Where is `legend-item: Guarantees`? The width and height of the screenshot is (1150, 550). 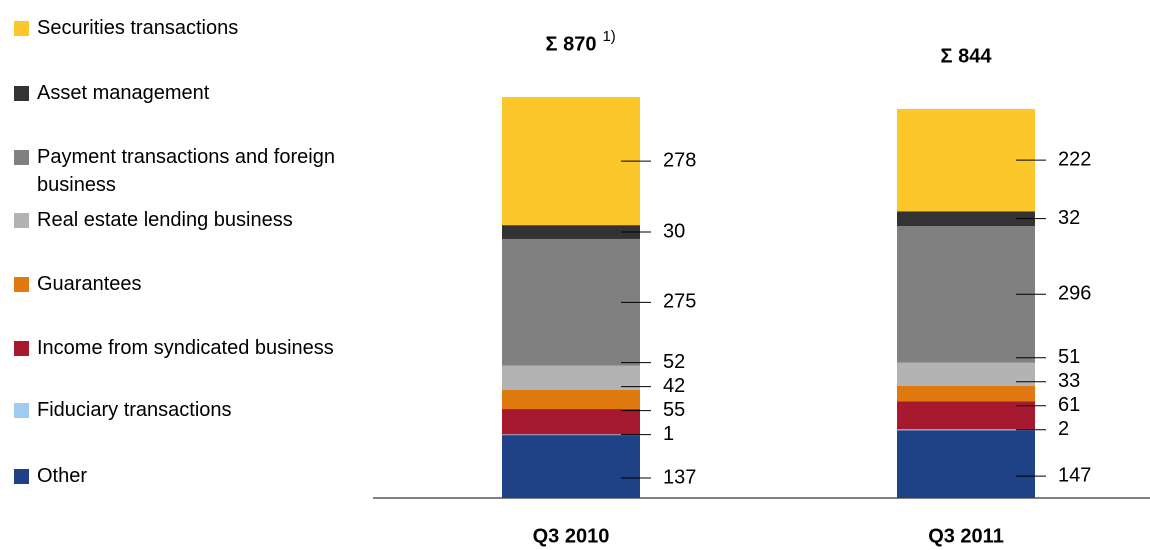
legend-item: Guarantees is located at coordinates (186, 284).